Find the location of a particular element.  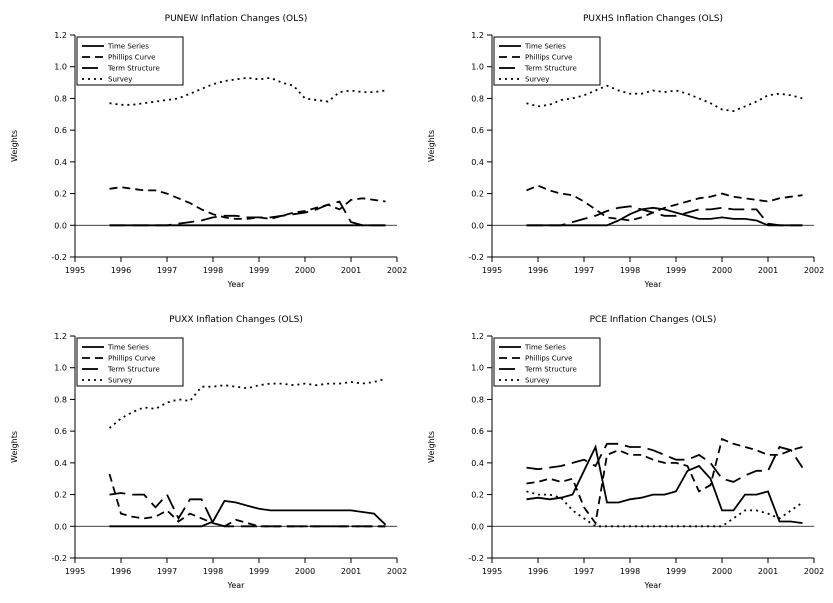

chart-title: PUXX Inflation Changes (OLS) is located at coordinates (236, 320).